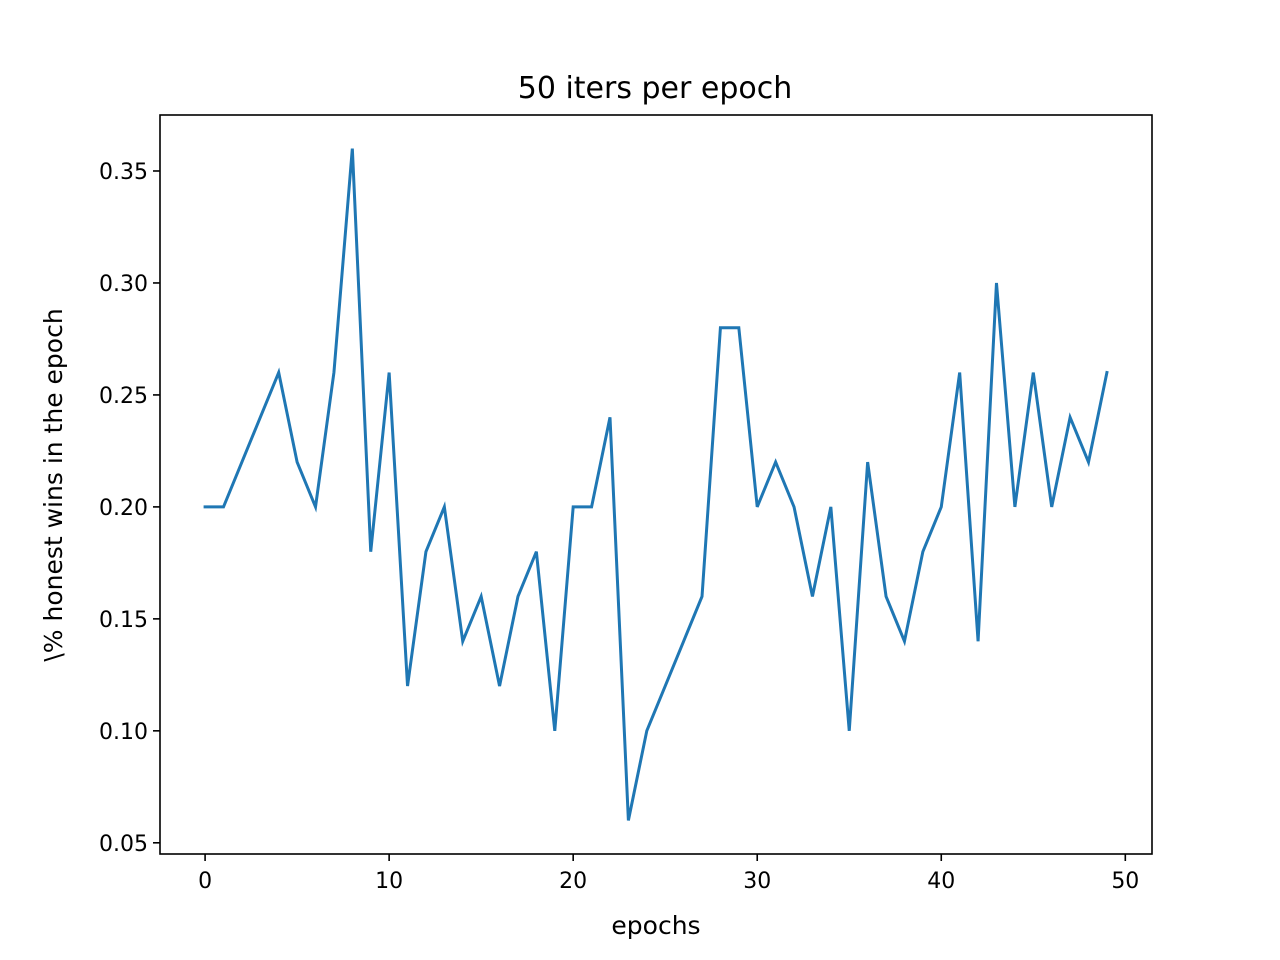 The image size is (1280, 960). Describe the element at coordinates (123, 396) in the screenshot. I see `y-tick-label: 0.25` at that location.